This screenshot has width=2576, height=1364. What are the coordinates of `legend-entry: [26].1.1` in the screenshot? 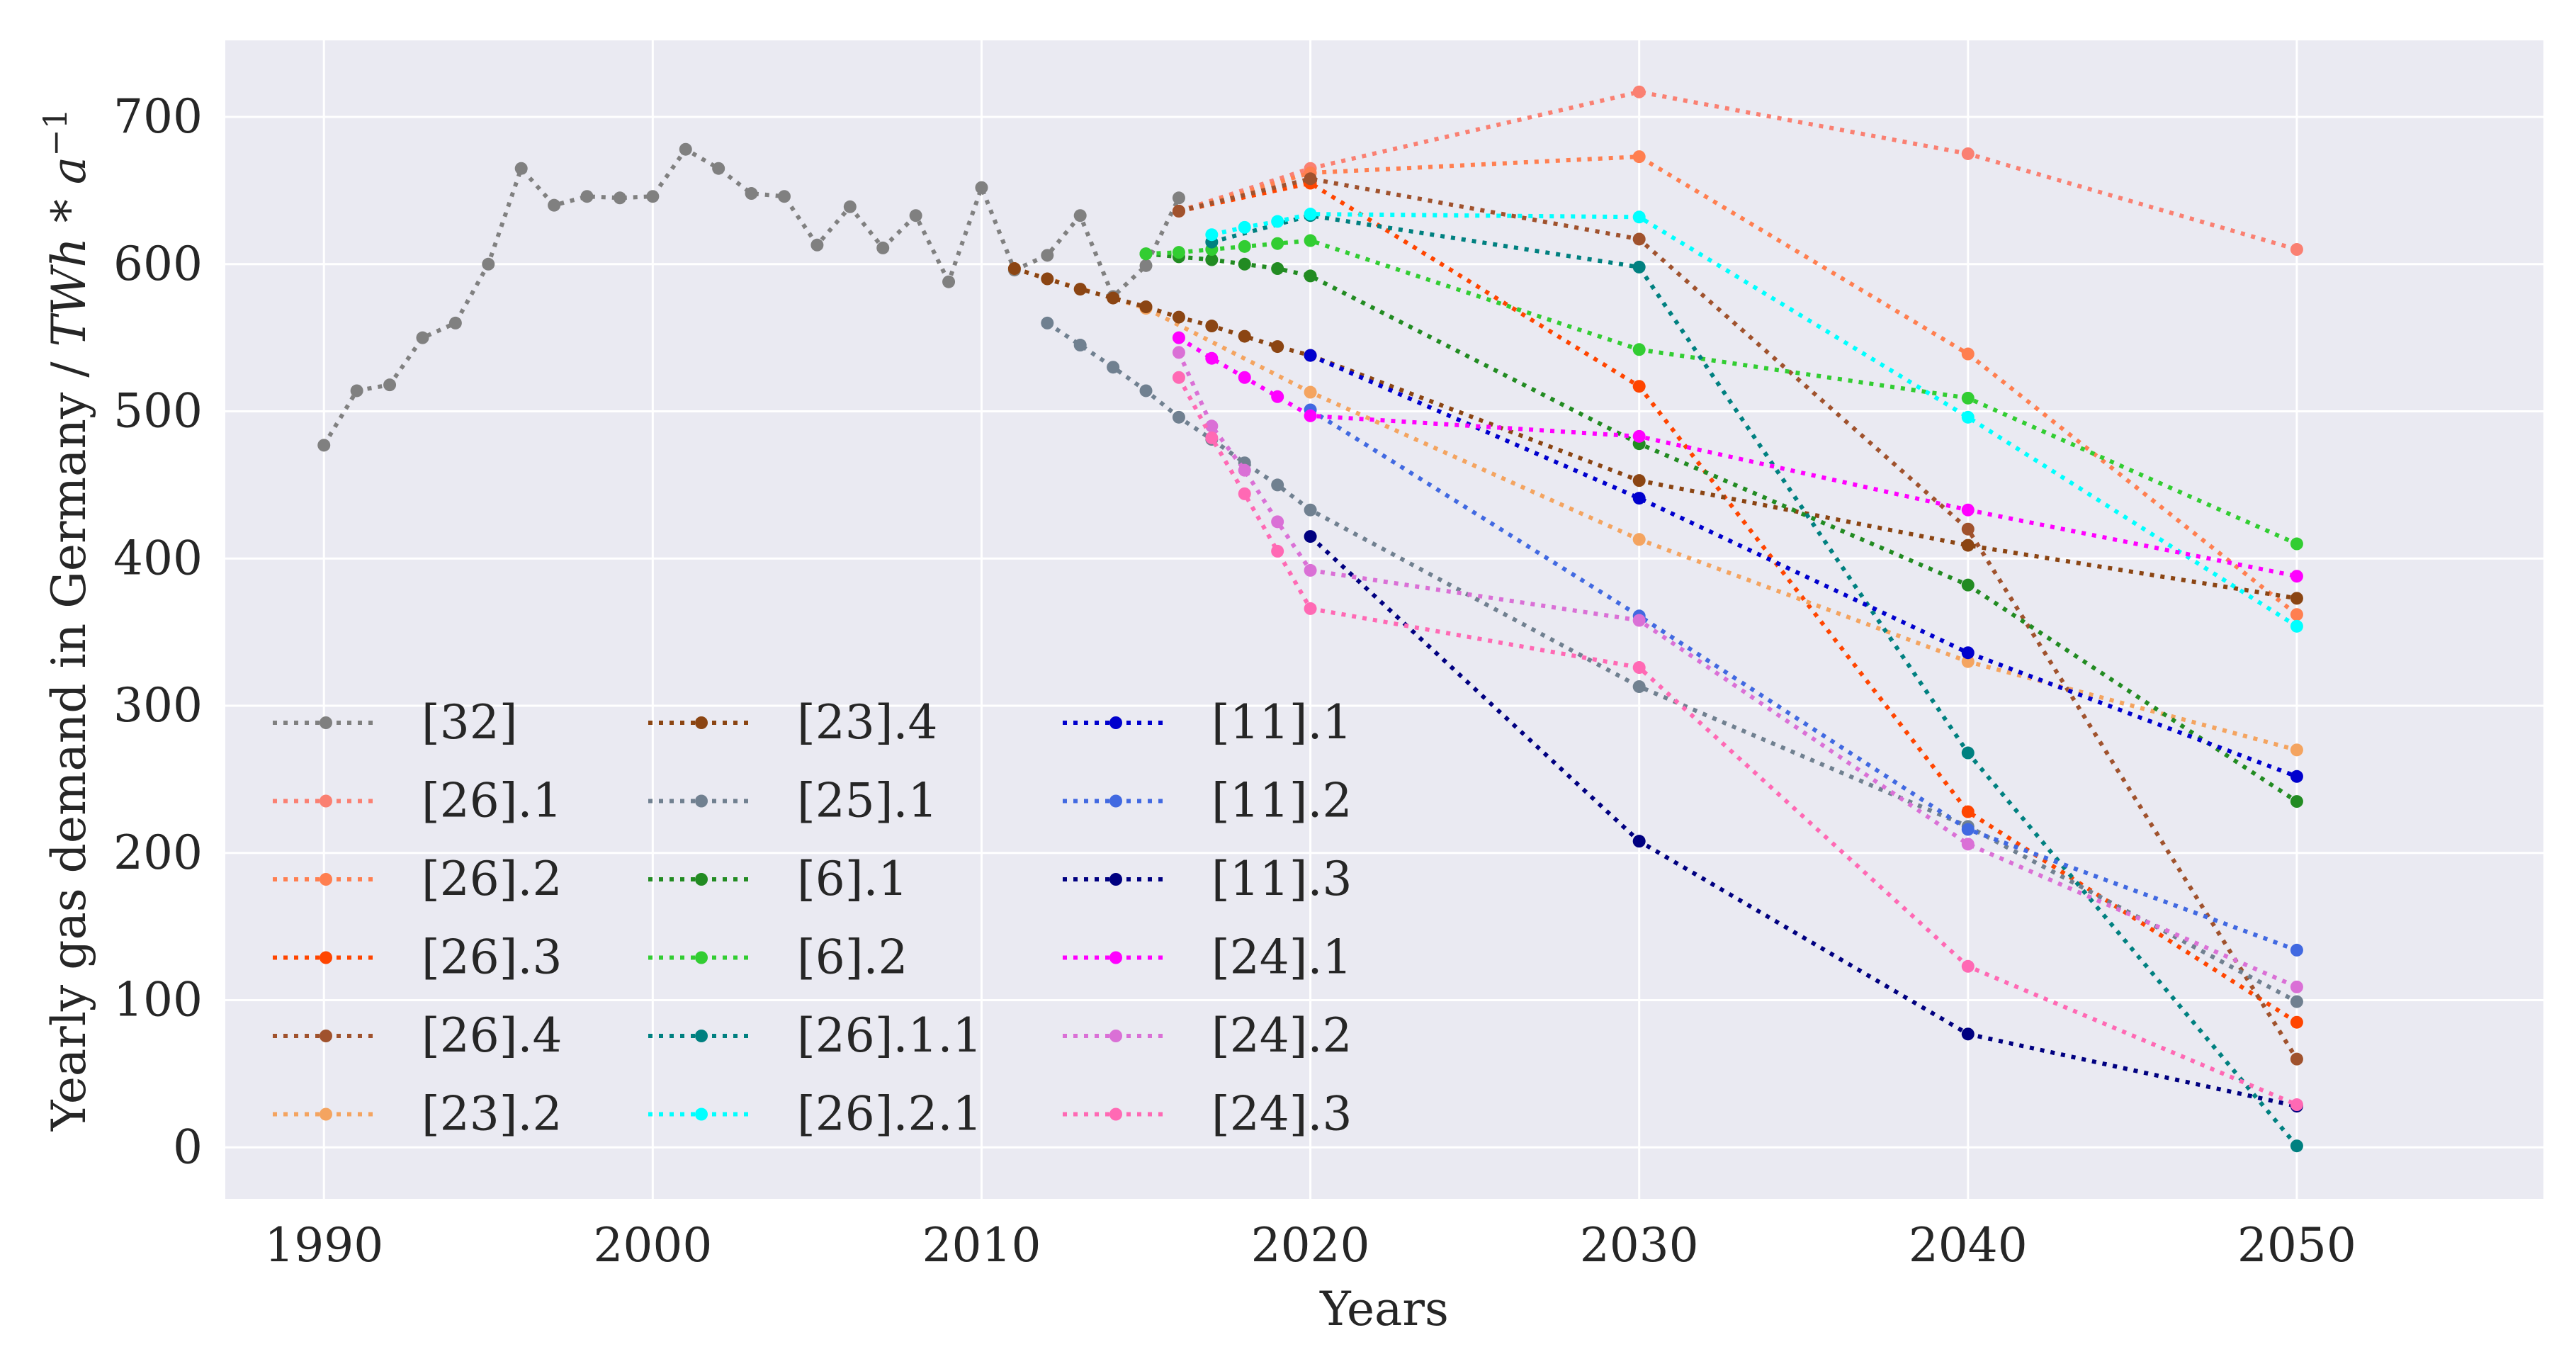 It's located at (815, 1035).